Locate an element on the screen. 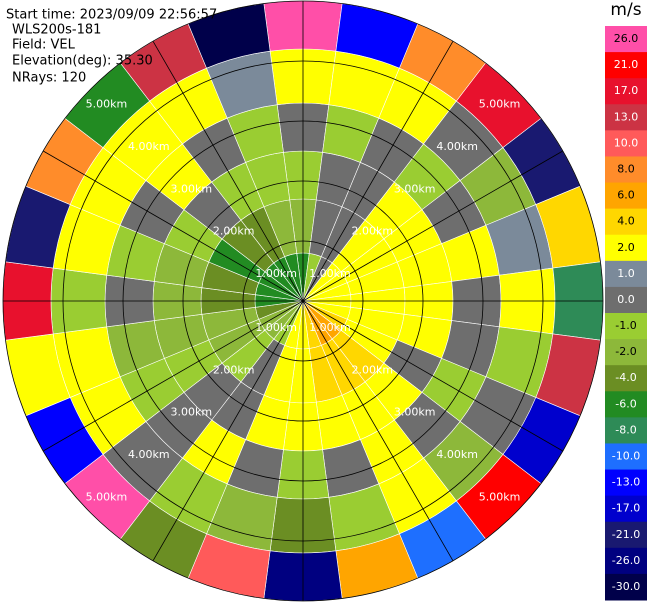 The image size is (647, 607). colorbar-label: -17.0 is located at coordinates (626, 508).